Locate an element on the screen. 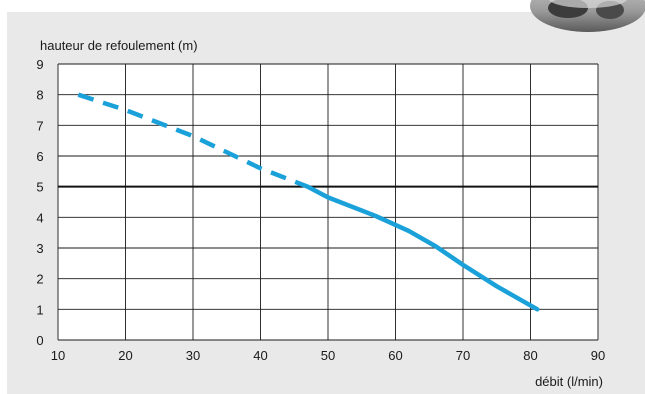 Image resolution: width=645 pixels, height=394 pixels. y-tick-label: 9 is located at coordinates (39, 64).